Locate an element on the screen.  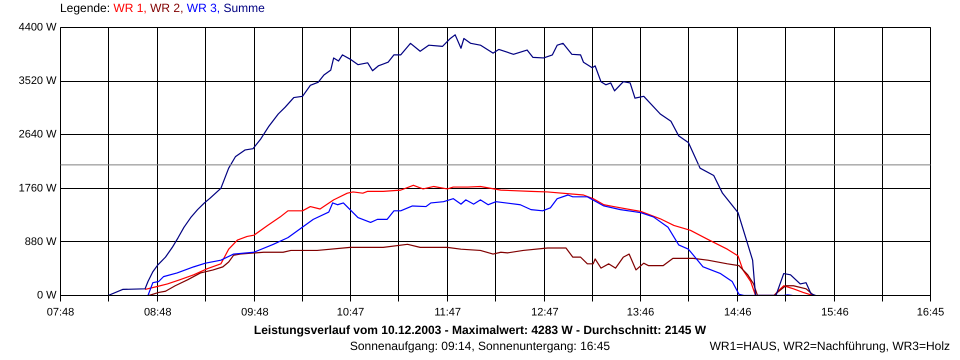
line-series is located at coordinates (481, 270).